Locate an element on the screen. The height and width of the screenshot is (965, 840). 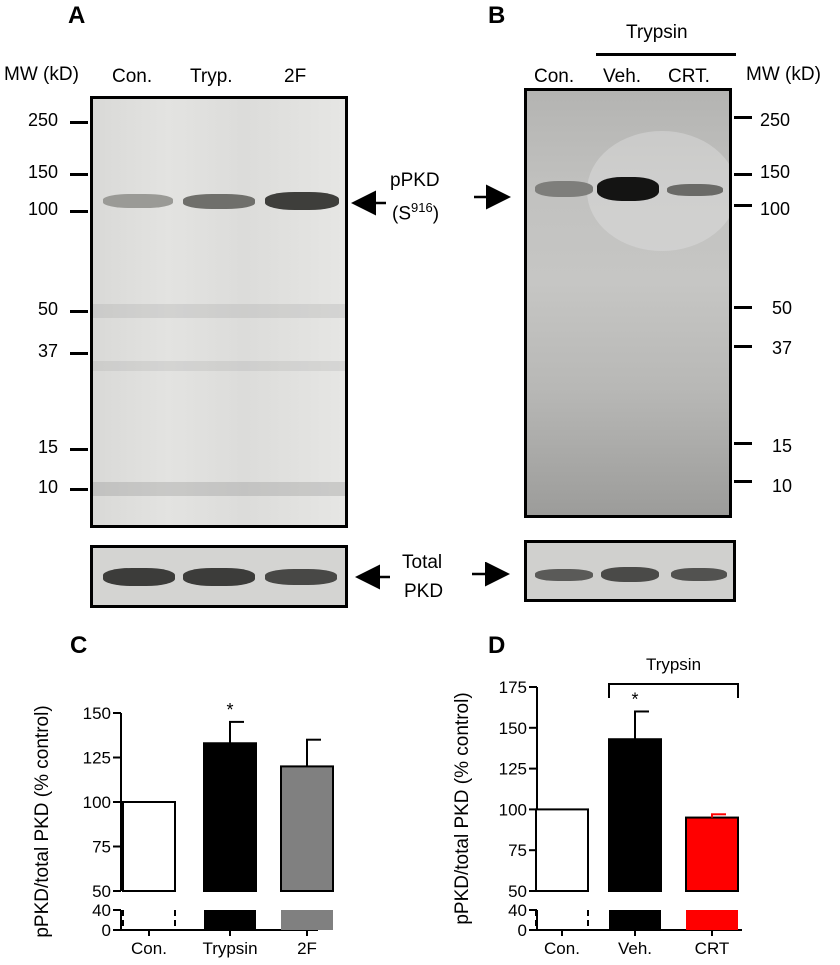
panel-a-mw-50: 50 is located at coordinates (48, 309).